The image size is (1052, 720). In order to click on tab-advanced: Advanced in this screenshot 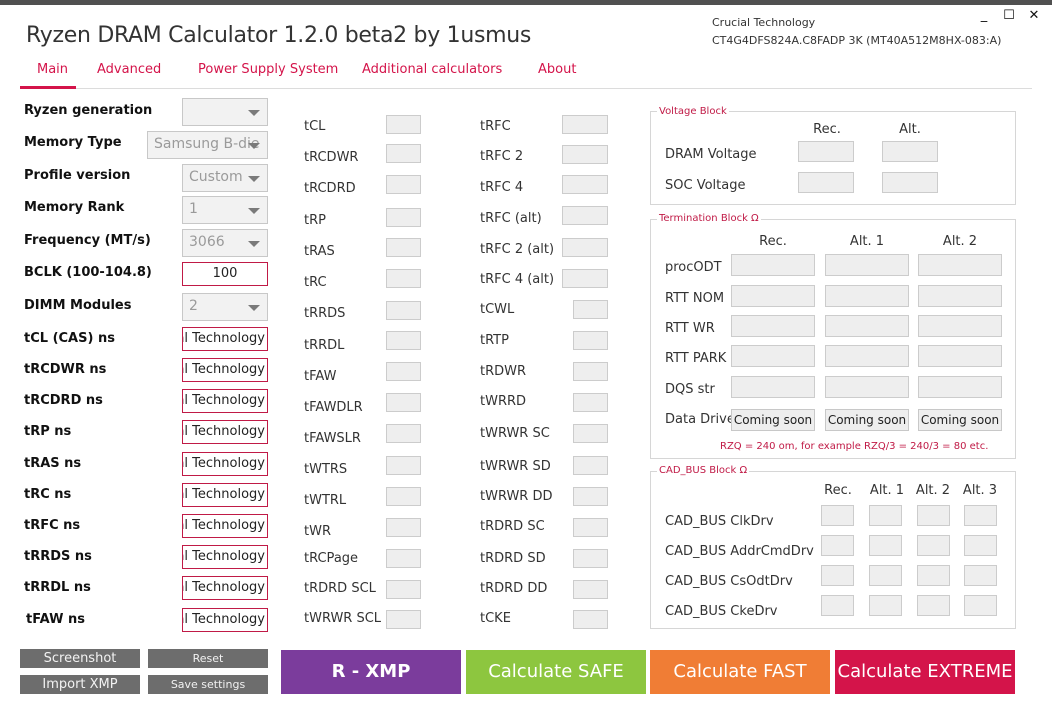, I will do `click(129, 69)`.